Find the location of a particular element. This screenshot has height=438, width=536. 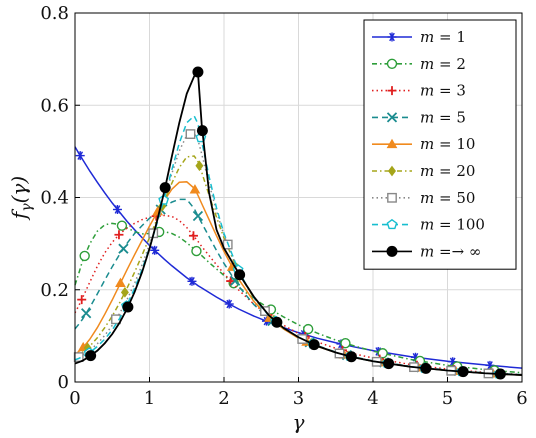

y-tick-label: 0.6 is located at coordinates (54, 105).